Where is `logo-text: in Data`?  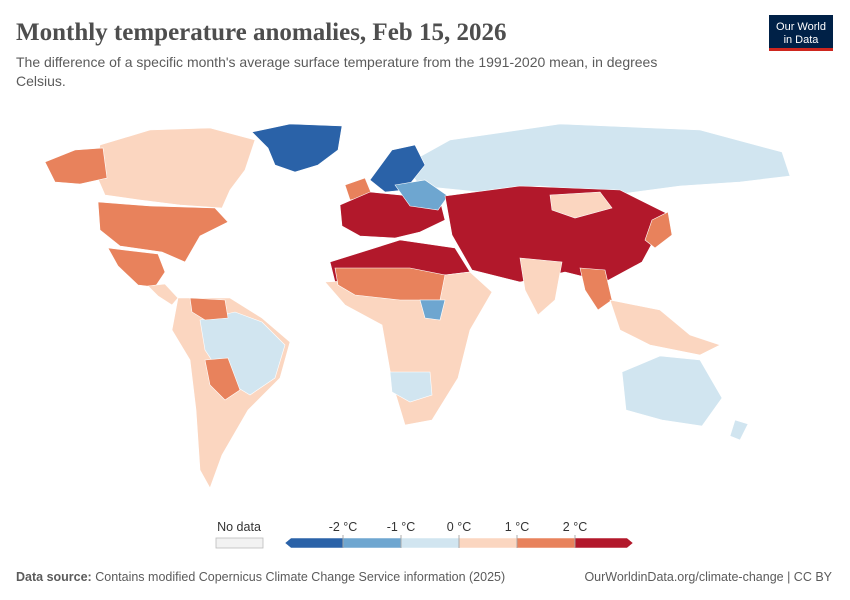
logo-text: in Data is located at coordinates (802, 40).